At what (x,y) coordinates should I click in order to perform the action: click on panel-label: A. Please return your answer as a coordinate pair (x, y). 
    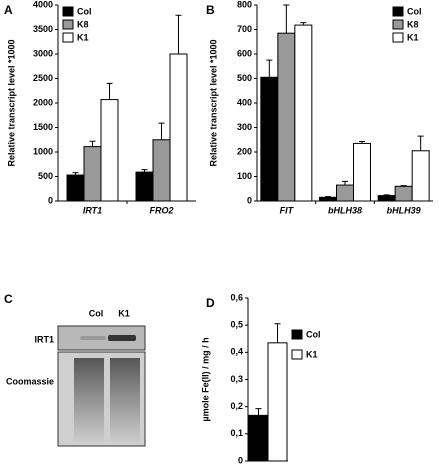
    Looking at the image, I should click on (8, 10).